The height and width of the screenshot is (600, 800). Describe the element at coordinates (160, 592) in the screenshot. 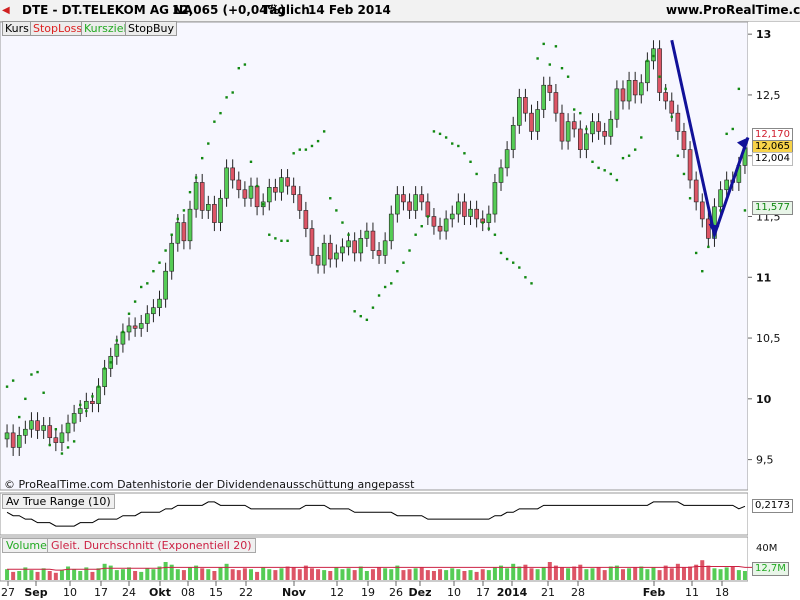

I see `x-tick-label: Okt` at that location.